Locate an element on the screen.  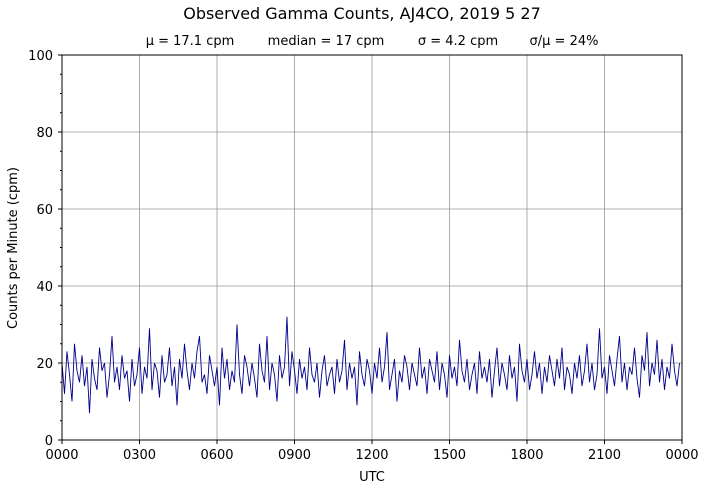
y-tick-label: 20 is located at coordinates (44, 364).